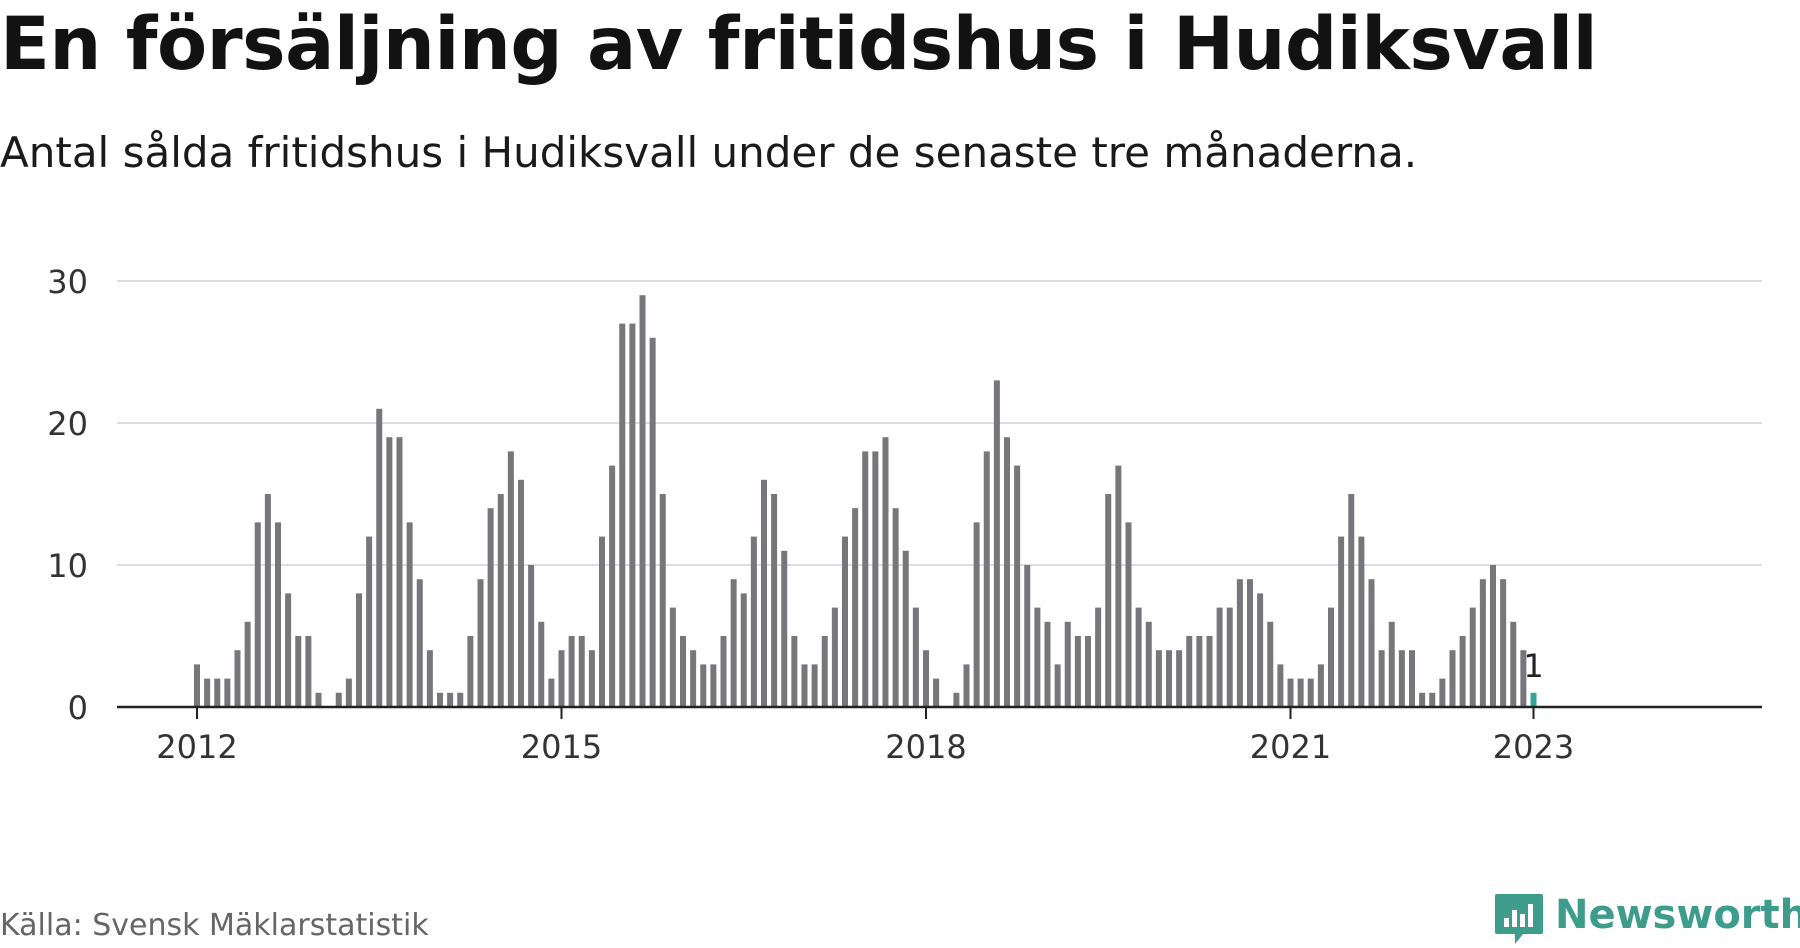  Describe the element at coordinates (1519, 919) in the screenshot. I see `newsworthy-logo-icon` at that location.